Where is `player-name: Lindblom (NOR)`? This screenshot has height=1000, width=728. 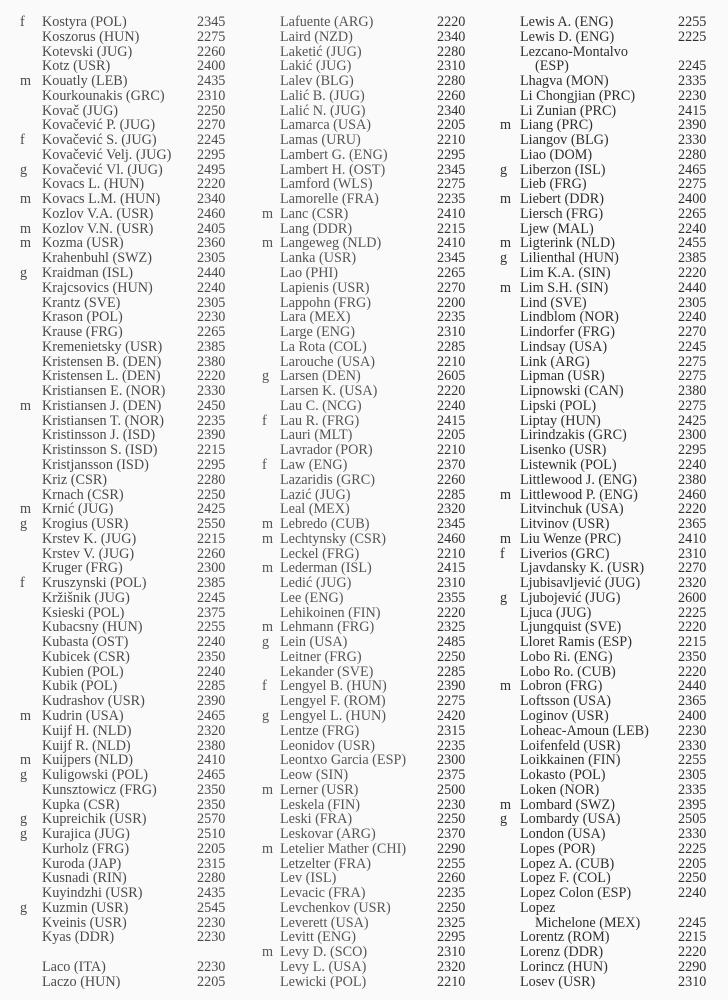
player-name: Lindblom (NOR) is located at coordinates (569, 317).